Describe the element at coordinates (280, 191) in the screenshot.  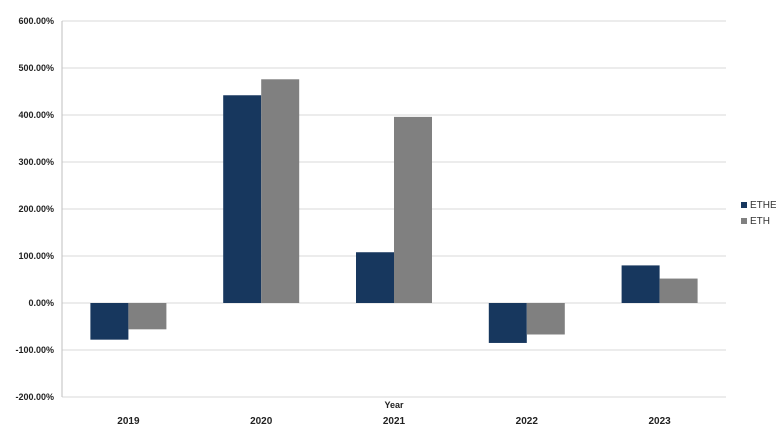
I see `bar-eth-2020` at that location.